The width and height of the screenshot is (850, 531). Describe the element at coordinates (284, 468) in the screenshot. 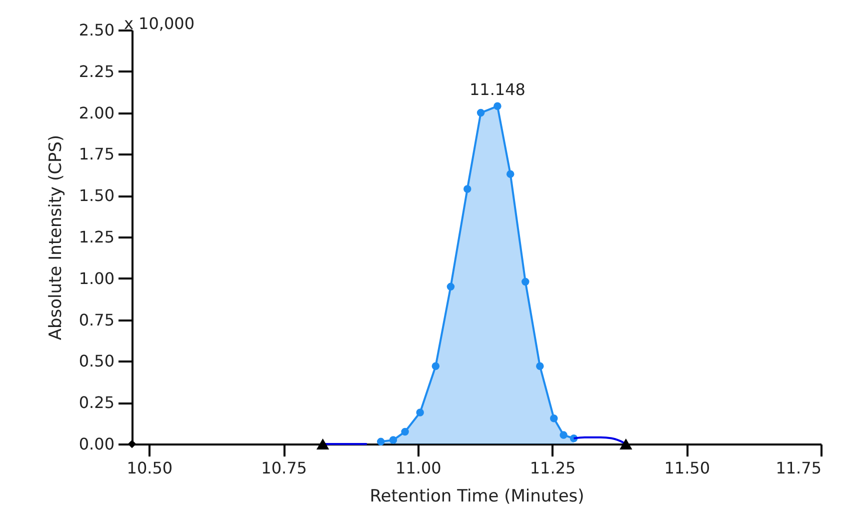

I see `x-tick-label: 10.75` at that location.